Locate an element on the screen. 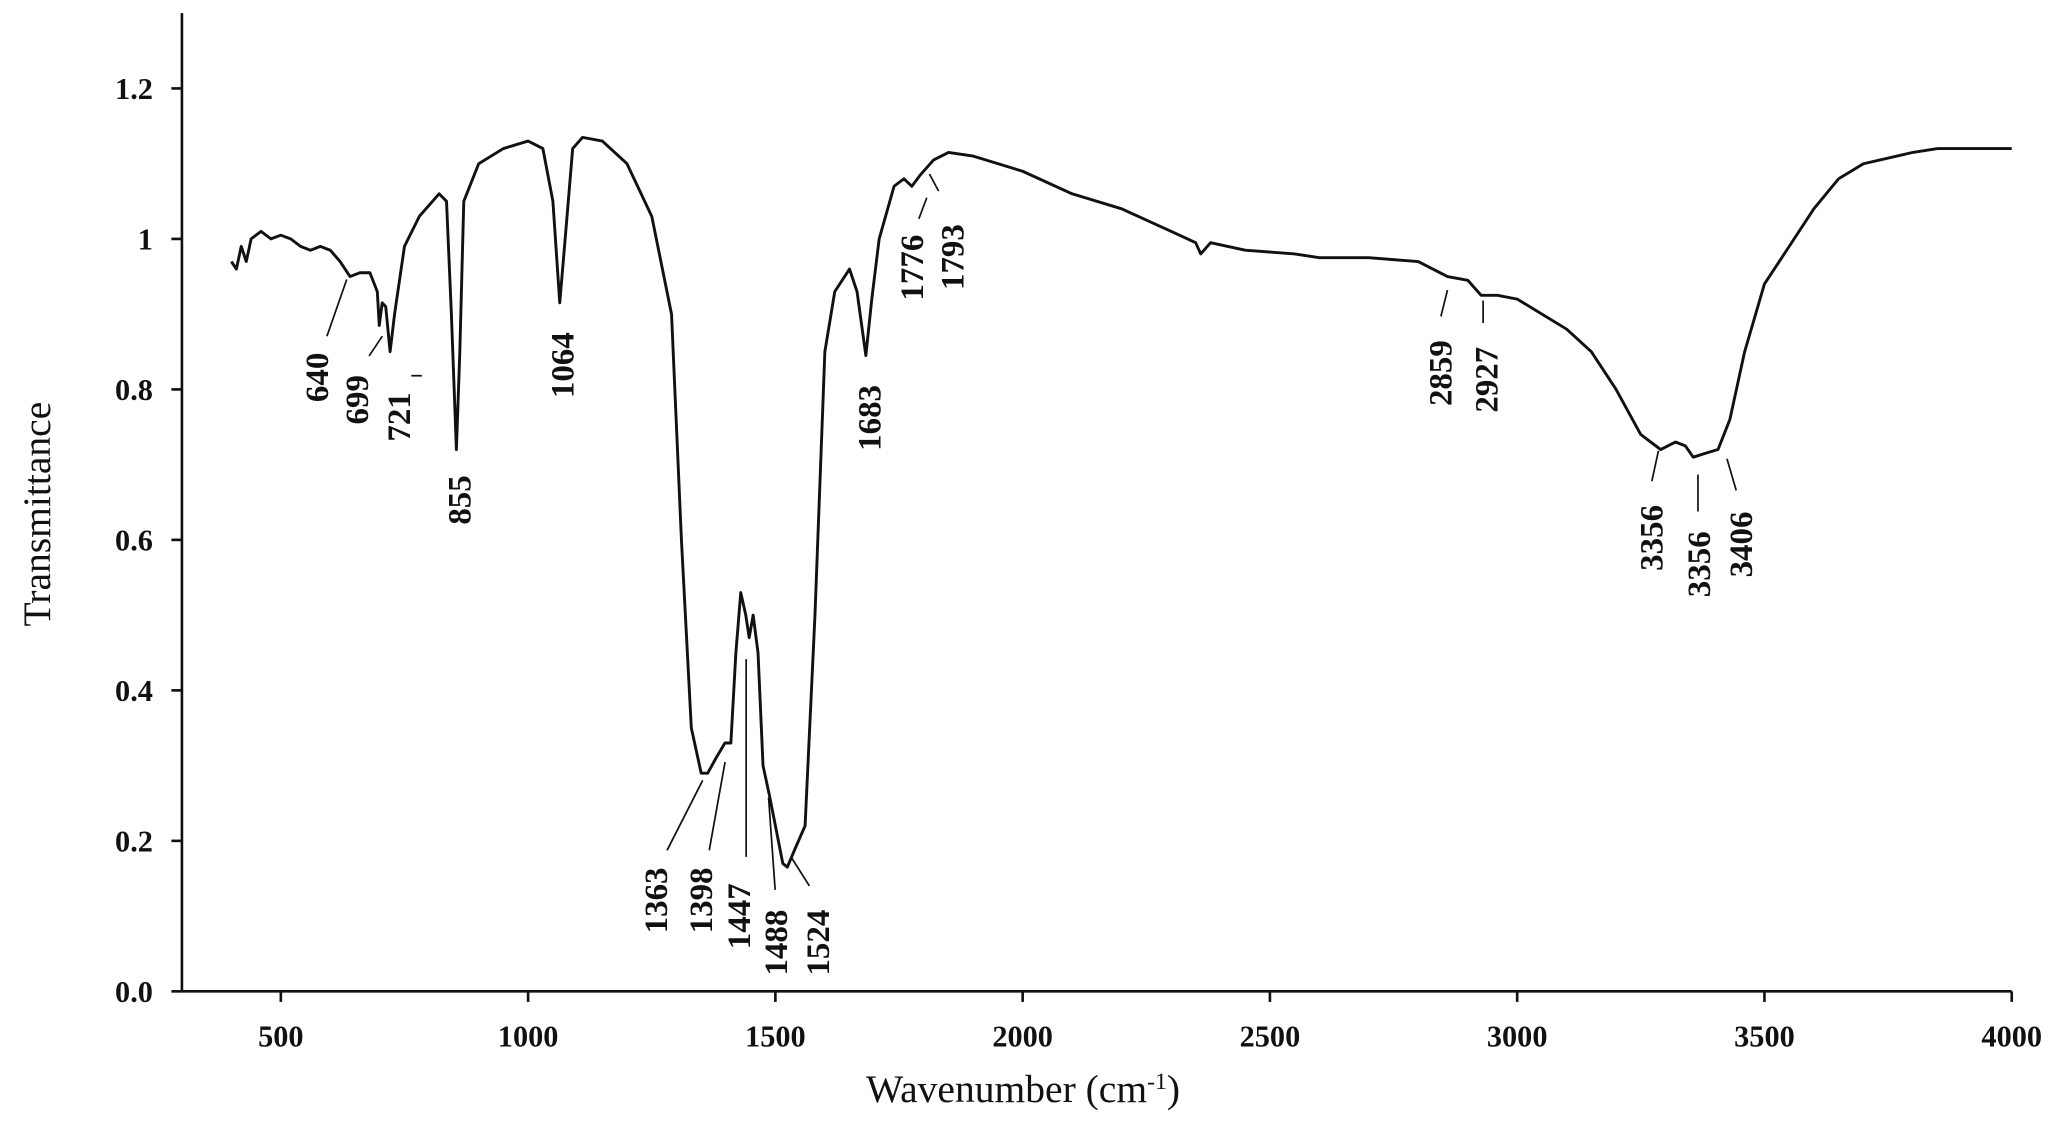 The height and width of the screenshot is (1124, 2067). y-axis-title: Transmittance is located at coordinates (37, 514).